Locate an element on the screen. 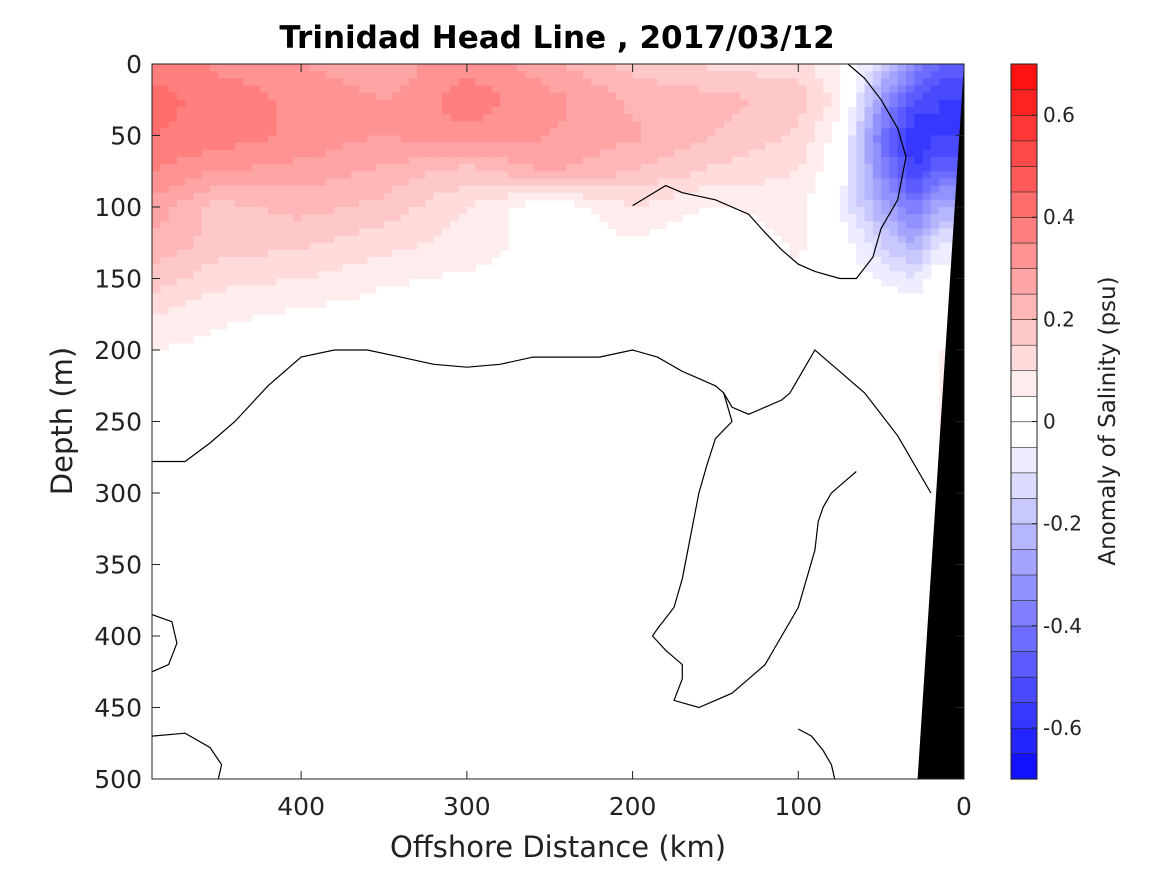  x-tick-label: 400 is located at coordinates (301, 806).